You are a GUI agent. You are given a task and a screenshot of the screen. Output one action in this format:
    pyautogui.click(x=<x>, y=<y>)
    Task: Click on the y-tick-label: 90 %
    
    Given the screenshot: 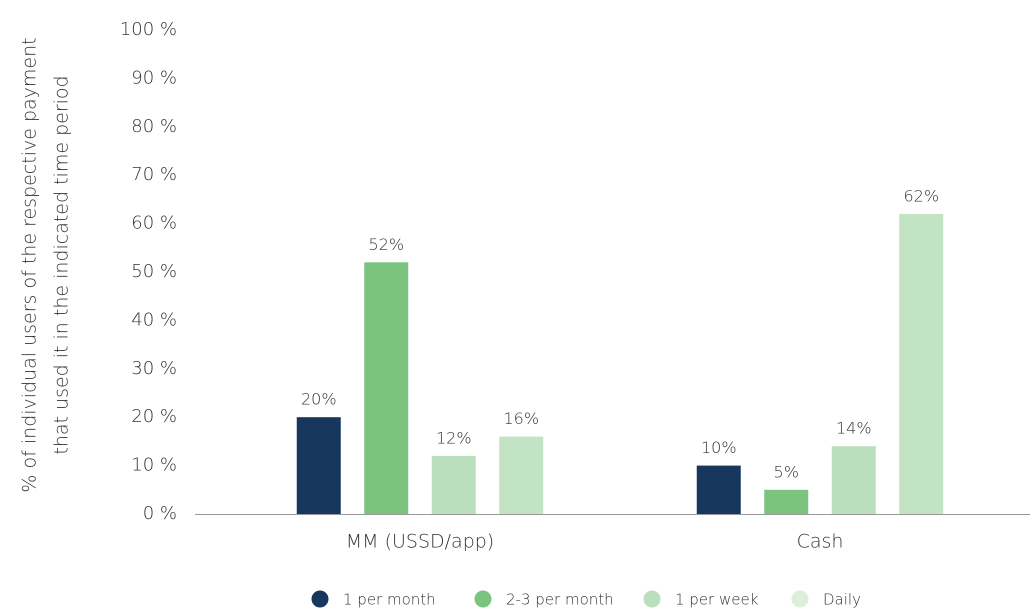 What is the action you would take?
    pyautogui.click(x=154, y=77)
    